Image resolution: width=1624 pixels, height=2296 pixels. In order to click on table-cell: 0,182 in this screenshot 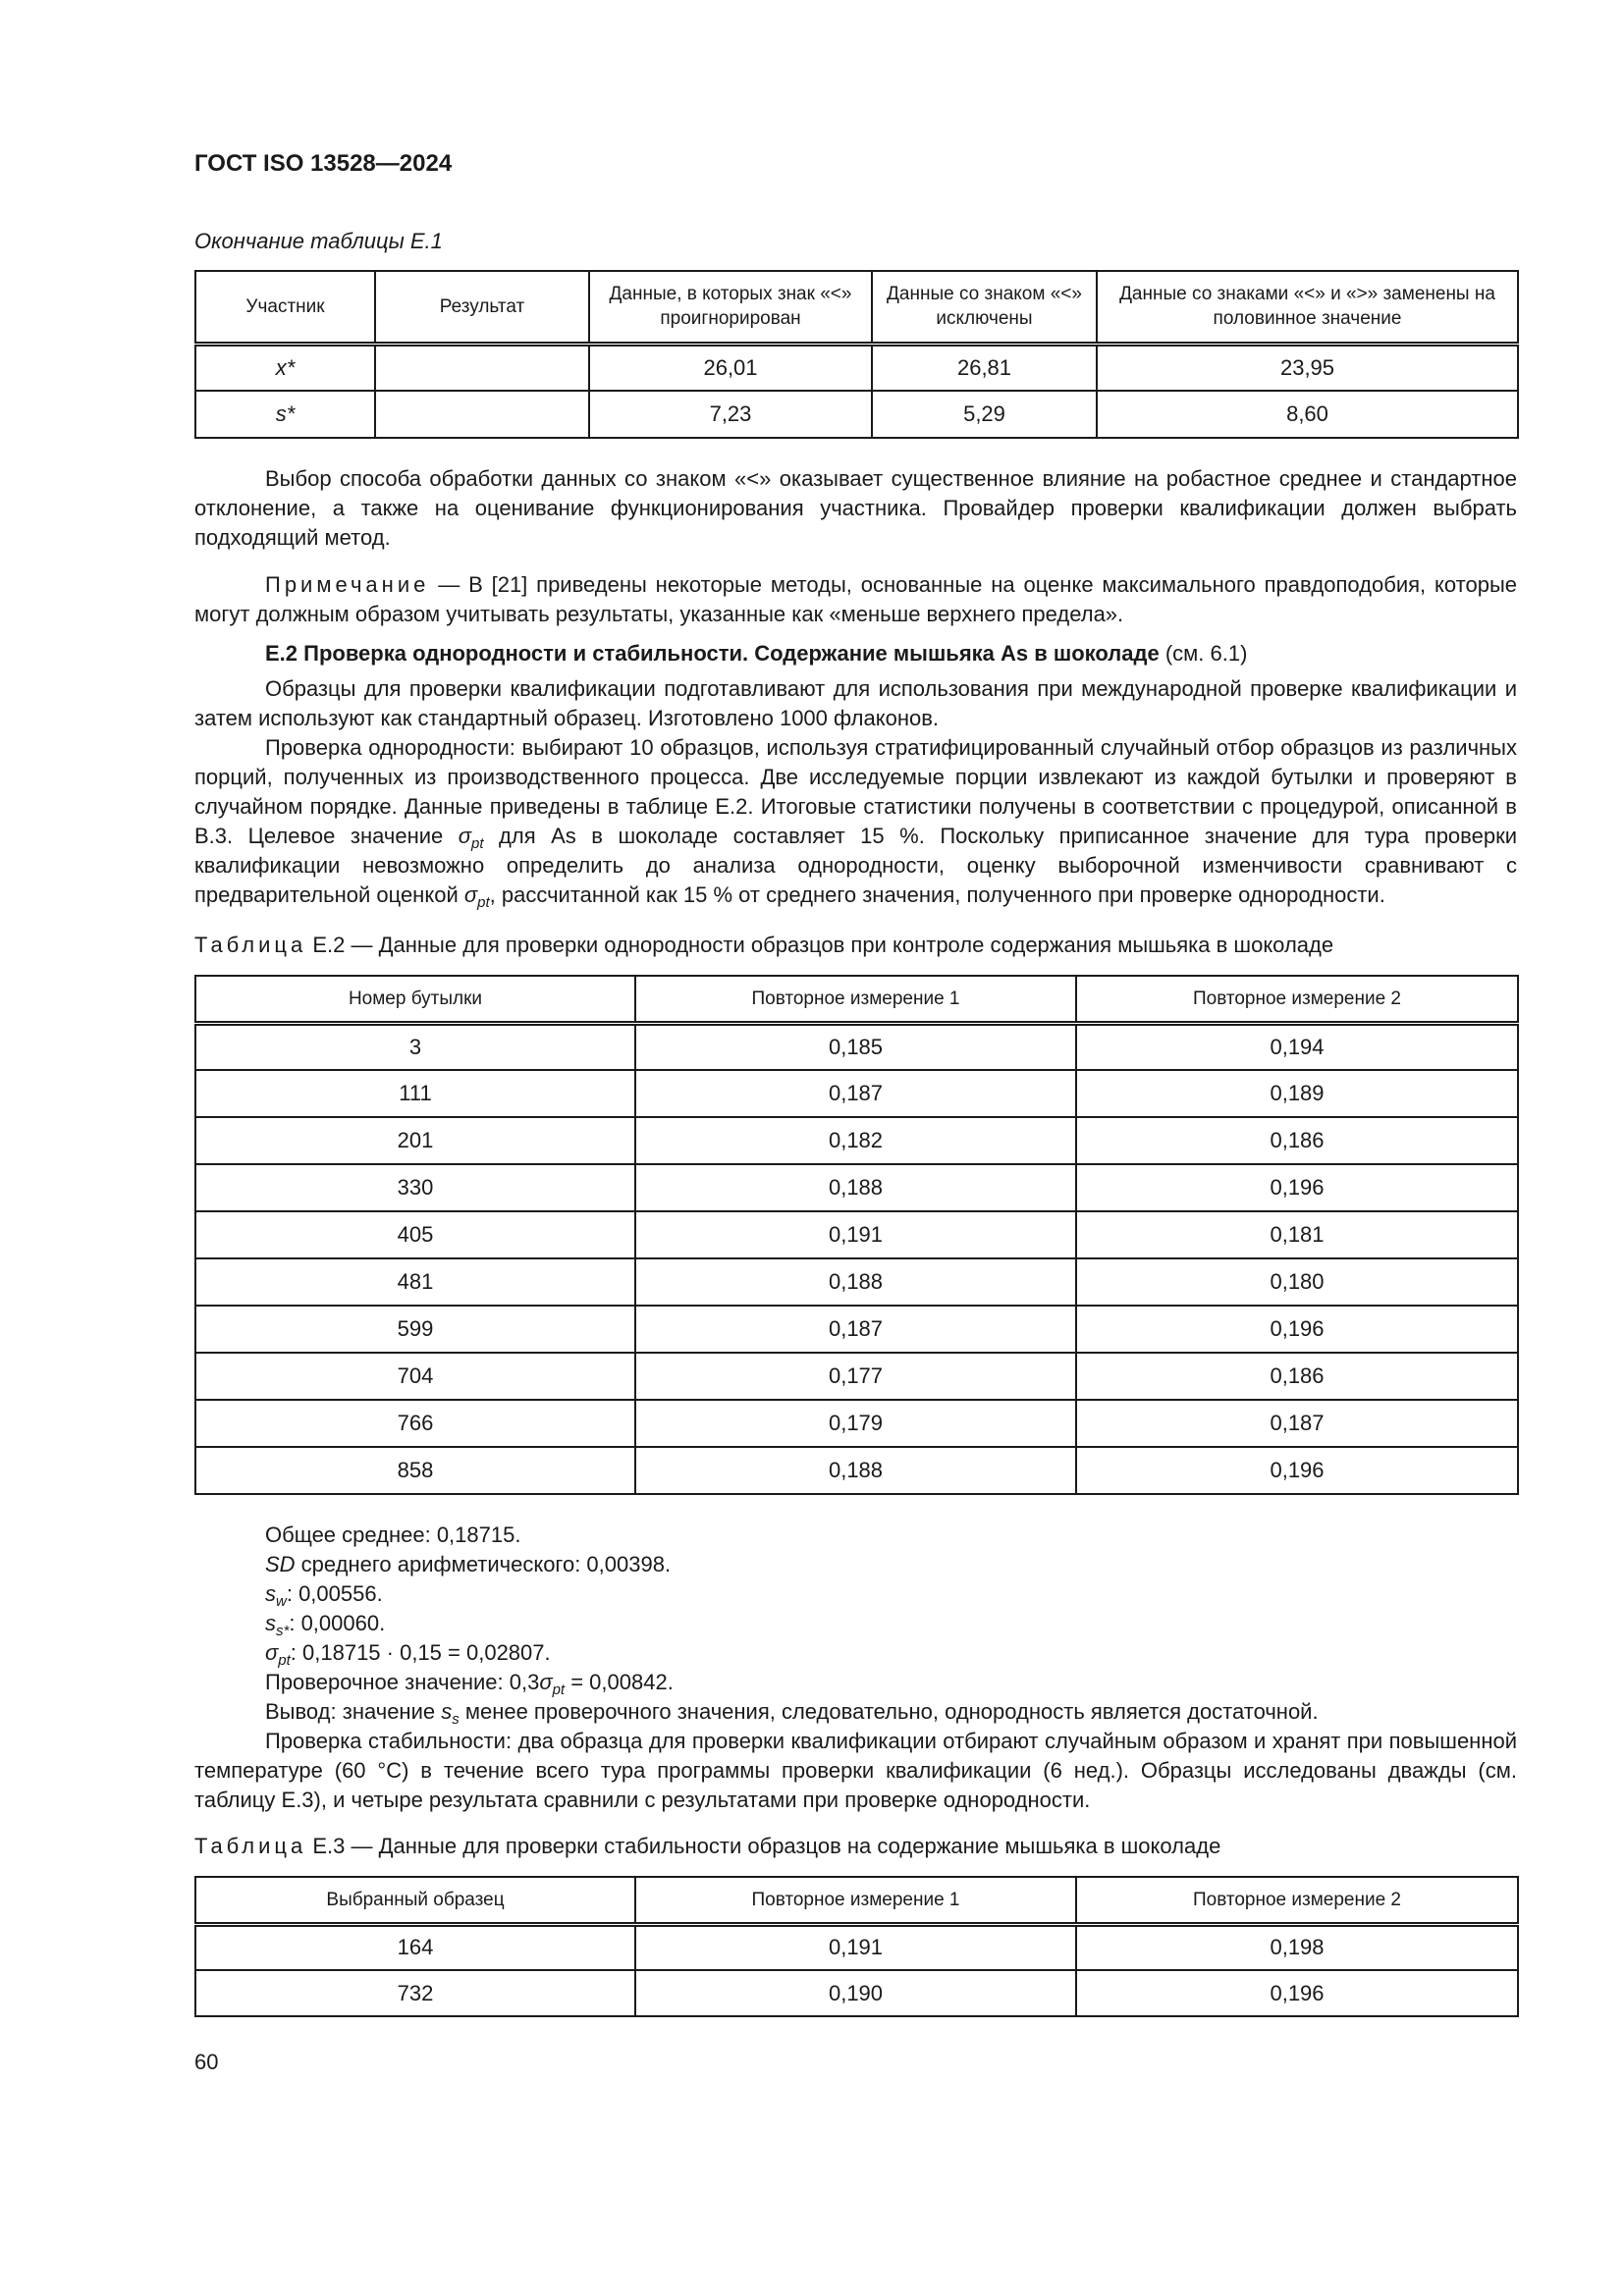, I will do `click(855, 1140)`.